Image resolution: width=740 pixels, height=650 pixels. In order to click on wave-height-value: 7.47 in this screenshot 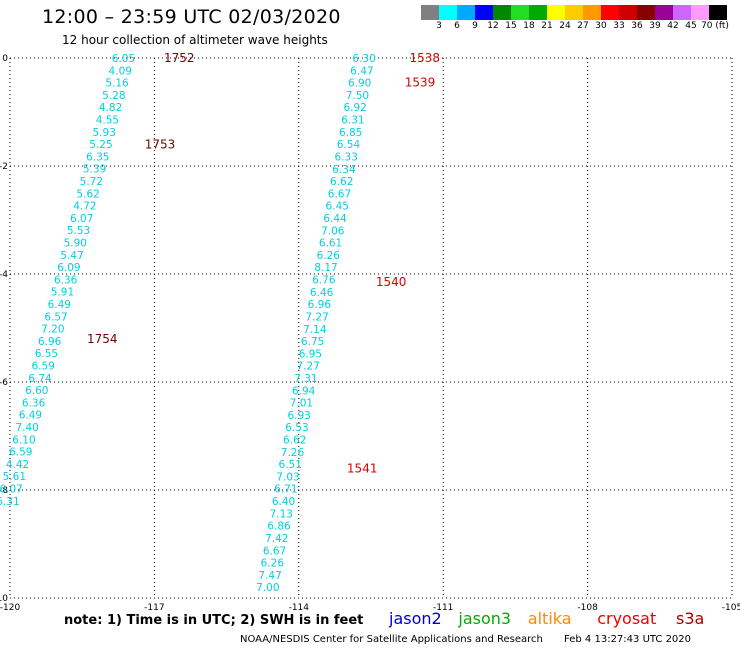, I will do `click(269, 576)`.